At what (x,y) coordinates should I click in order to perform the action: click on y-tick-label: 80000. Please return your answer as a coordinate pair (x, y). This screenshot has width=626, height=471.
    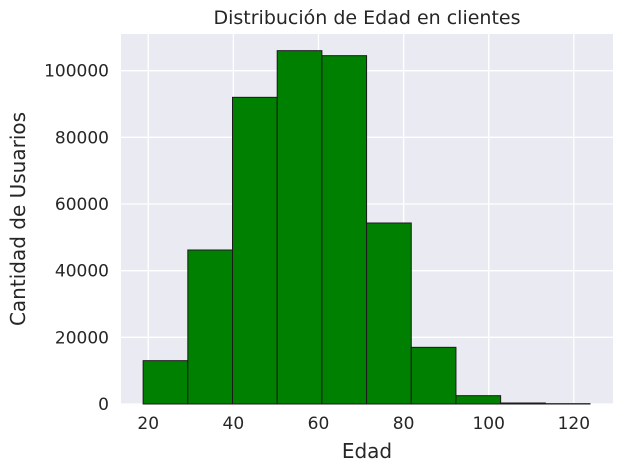
    Looking at the image, I should click on (82, 138).